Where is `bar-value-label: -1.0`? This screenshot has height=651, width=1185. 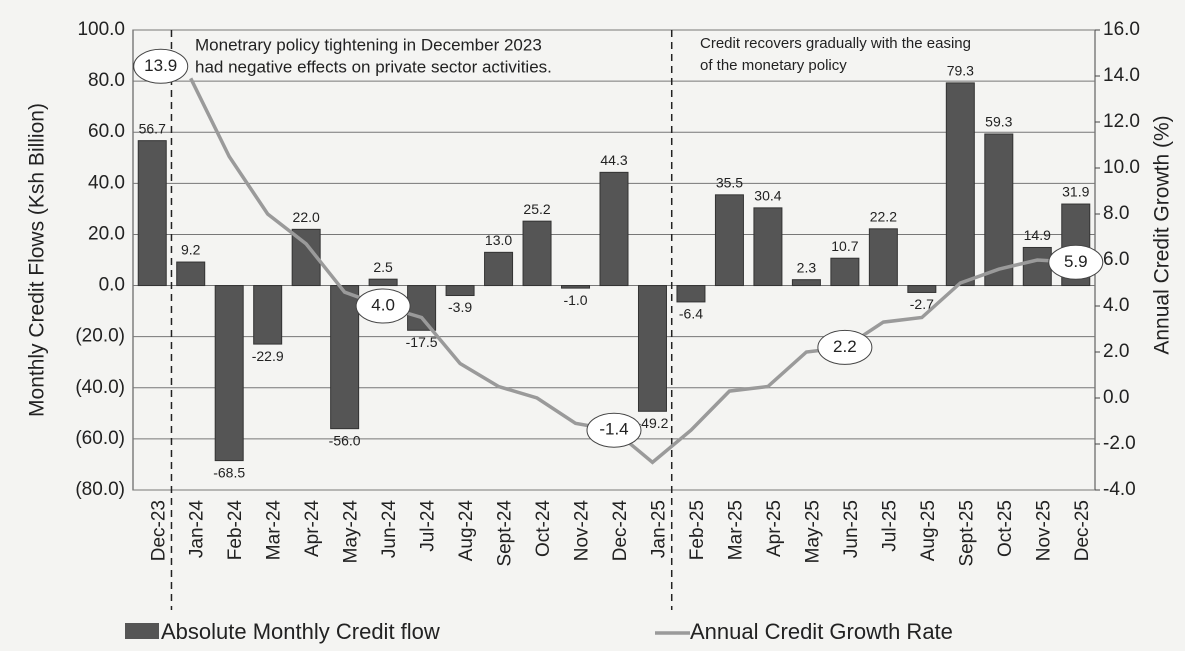
bar-value-label: -1.0 is located at coordinates (575, 300).